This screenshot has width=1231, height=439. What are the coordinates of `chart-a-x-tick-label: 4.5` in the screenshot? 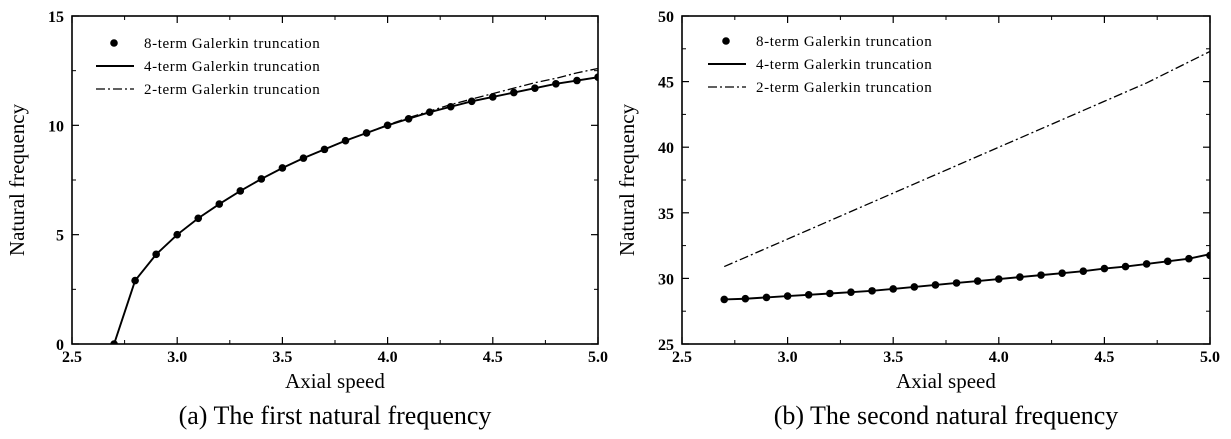 It's located at (493, 357).